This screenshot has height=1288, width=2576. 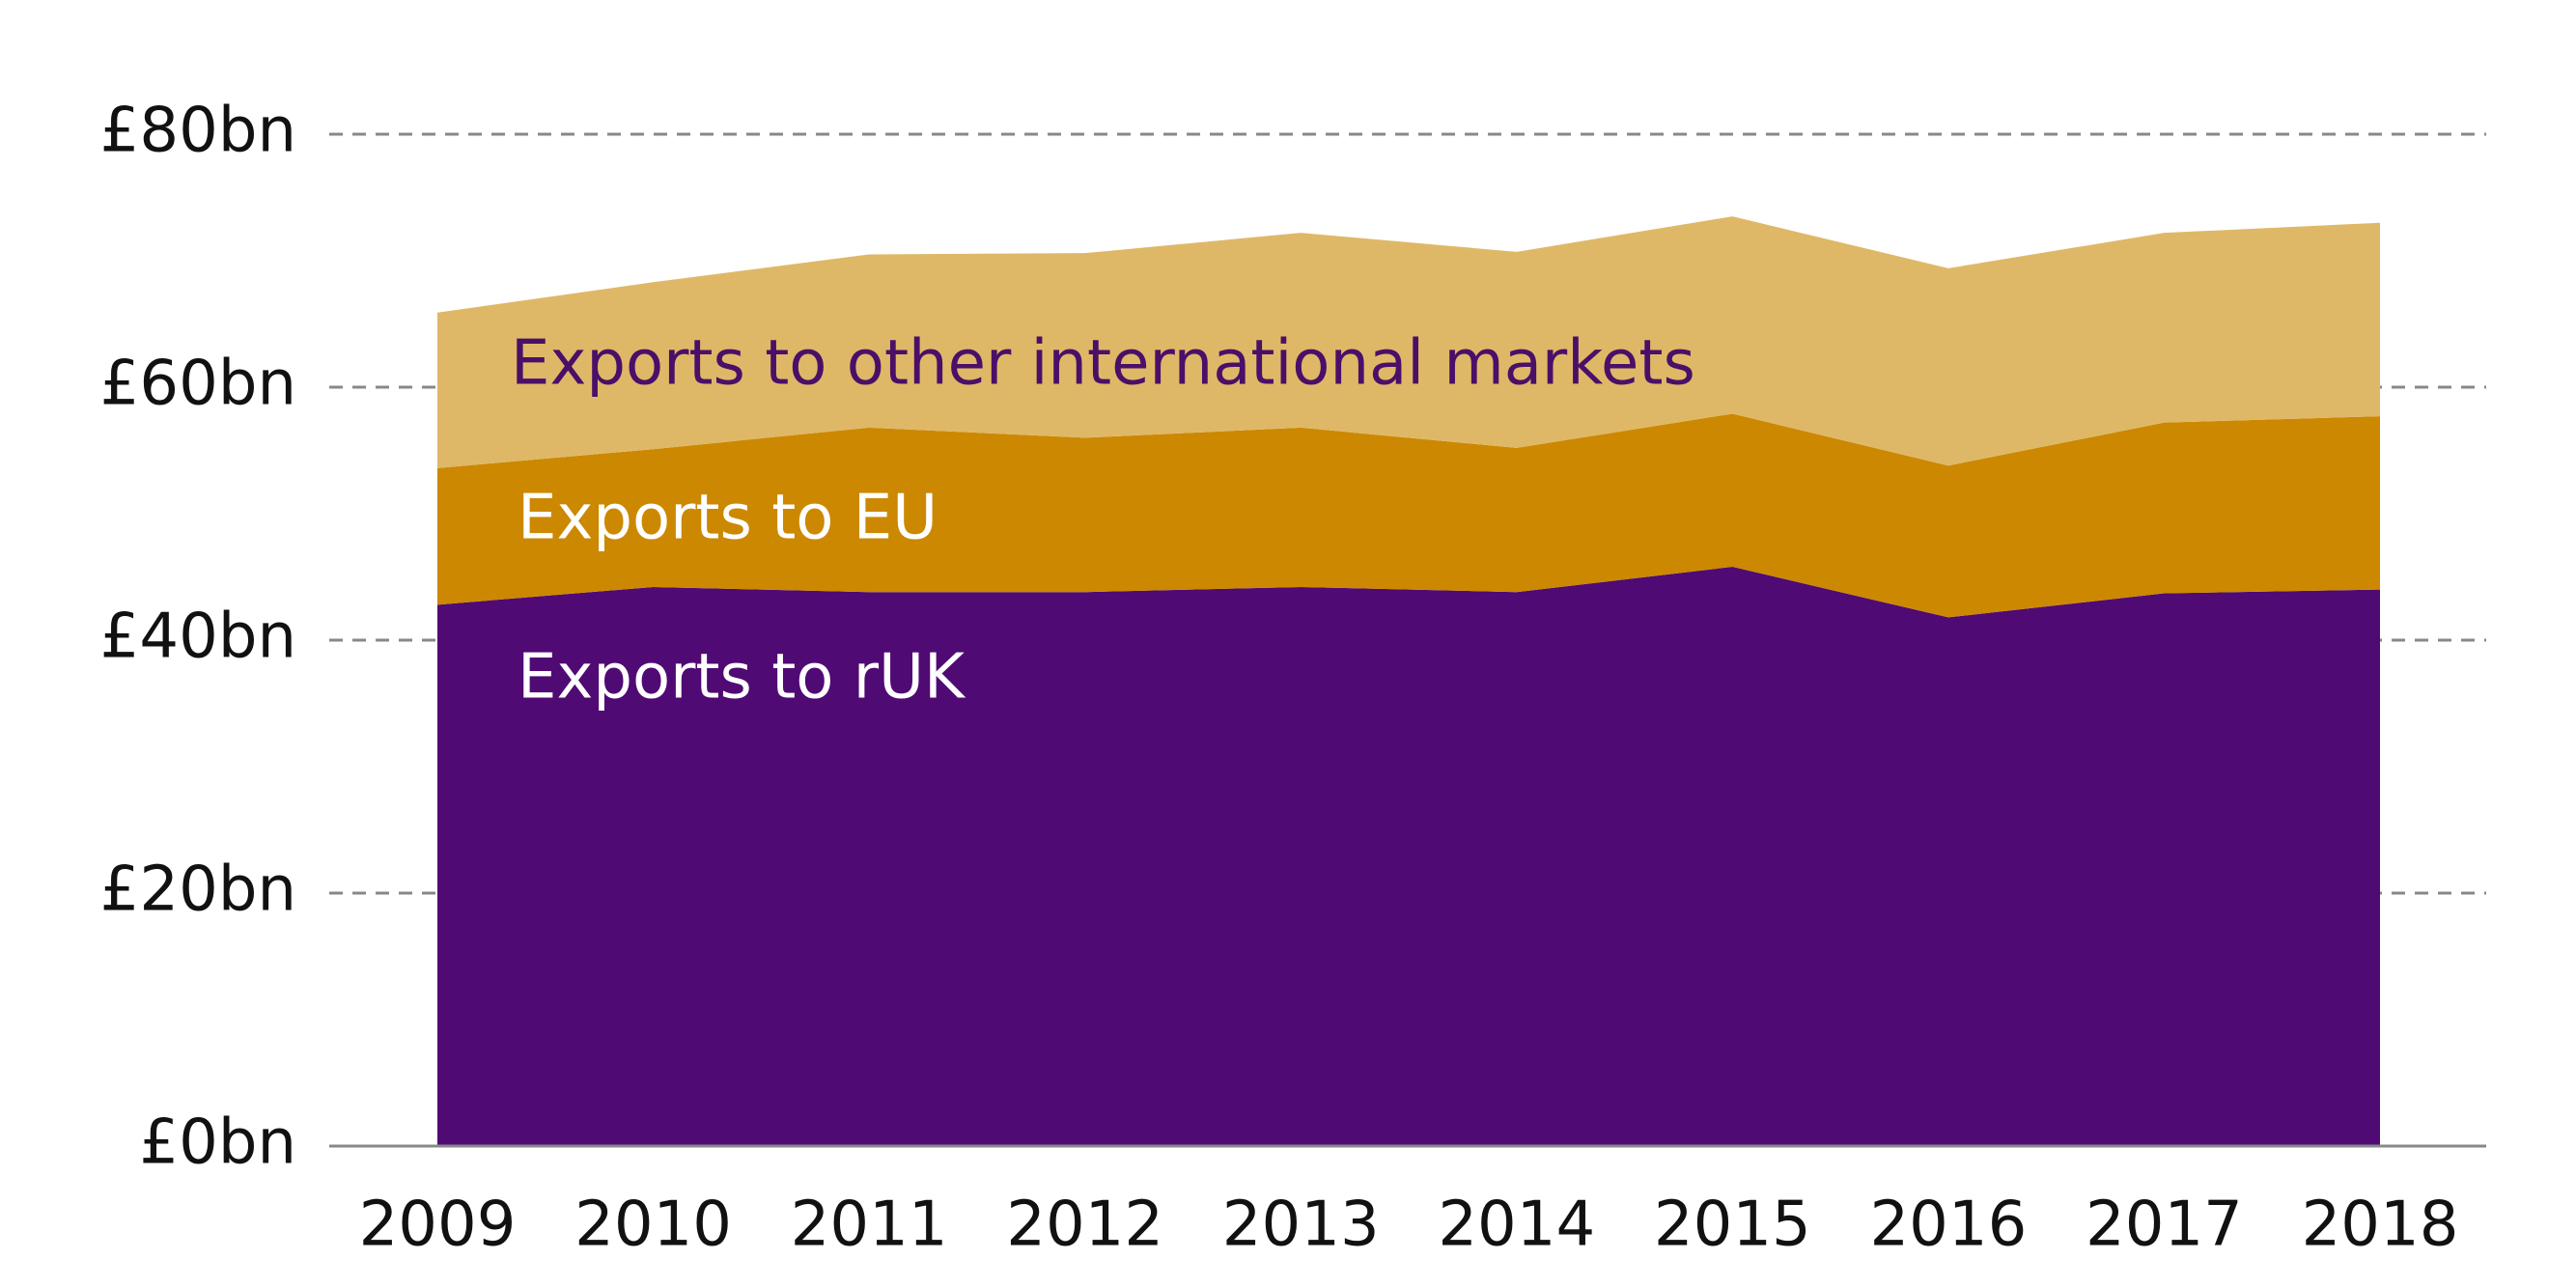 What do you see at coordinates (653, 1226) in the screenshot?
I see `x-tick-label: 2010` at bounding box center [653, 1226].